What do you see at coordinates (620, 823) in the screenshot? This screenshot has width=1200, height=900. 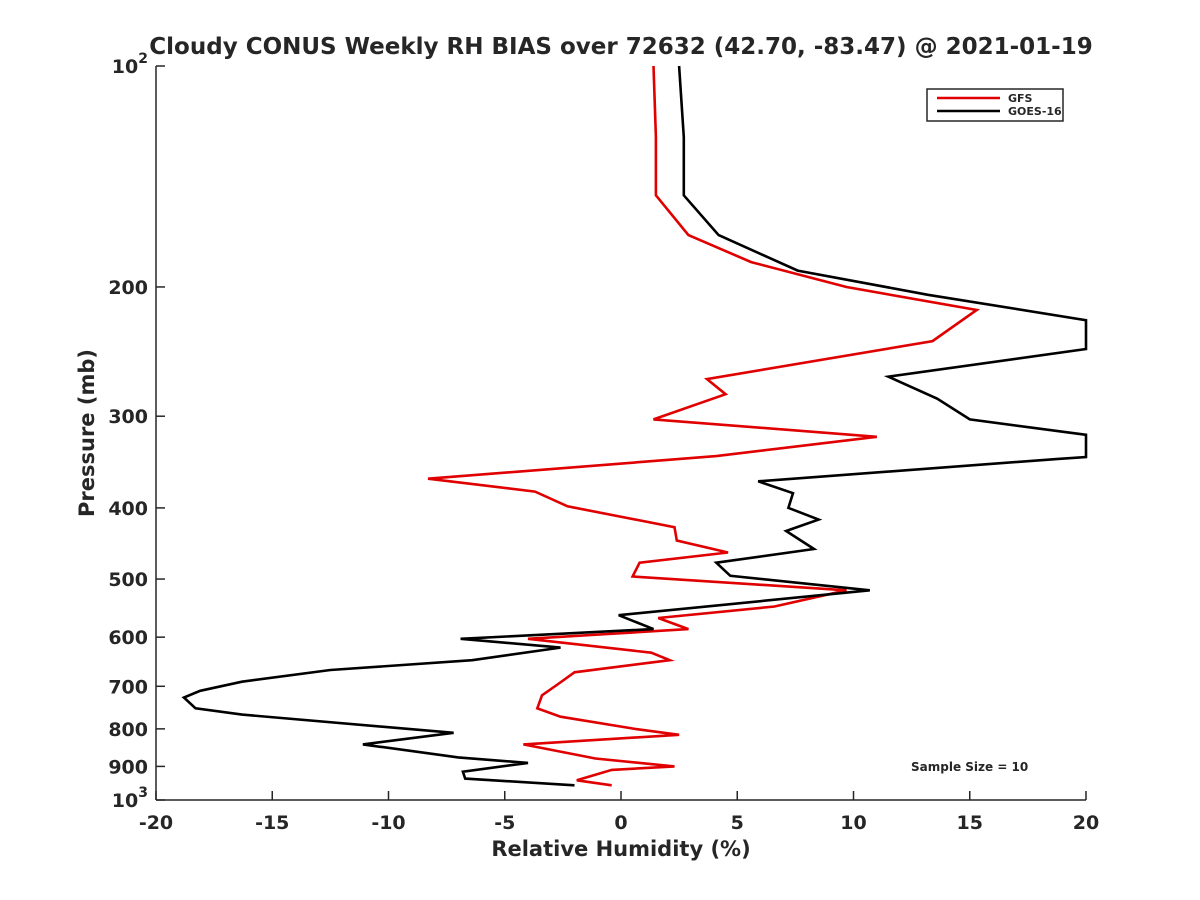 I see `x-tick-label: 0` at bounding box center [620, 823].